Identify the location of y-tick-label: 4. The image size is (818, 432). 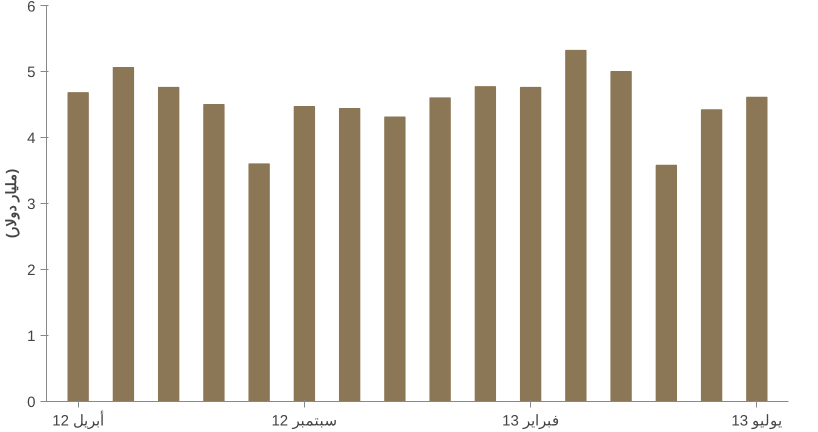
(31, 138).